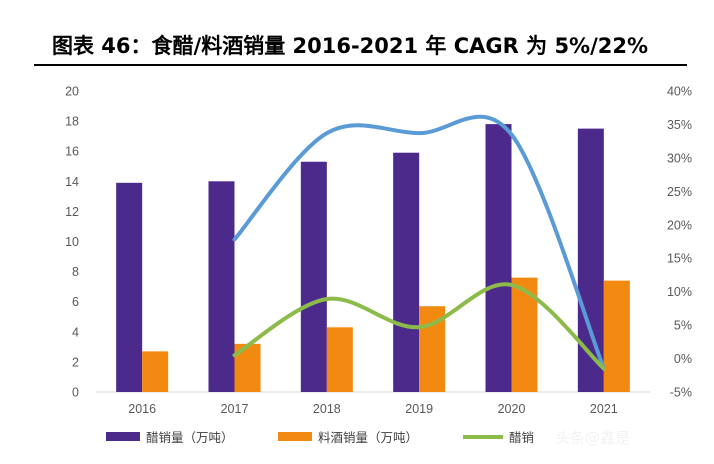  I want to click on legend-cooking-wine-label: 料酒销量（万吨）, so click(368, 437).